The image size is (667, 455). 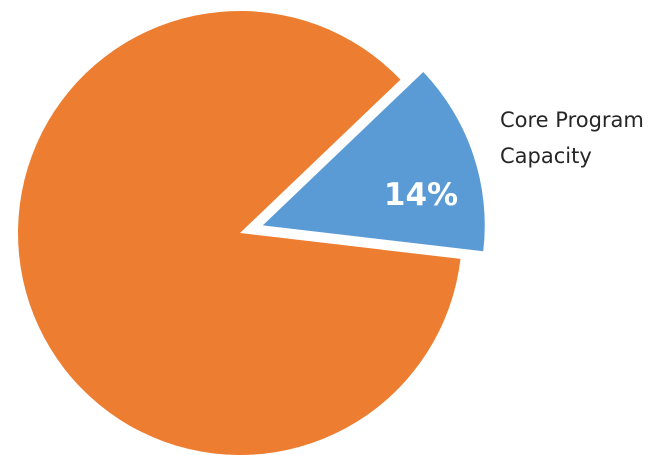 What do you see at coordinates (572, 120) in the screenshot?
I see `core-program-label-line1: Core Program` at bounding box center [572, 120].